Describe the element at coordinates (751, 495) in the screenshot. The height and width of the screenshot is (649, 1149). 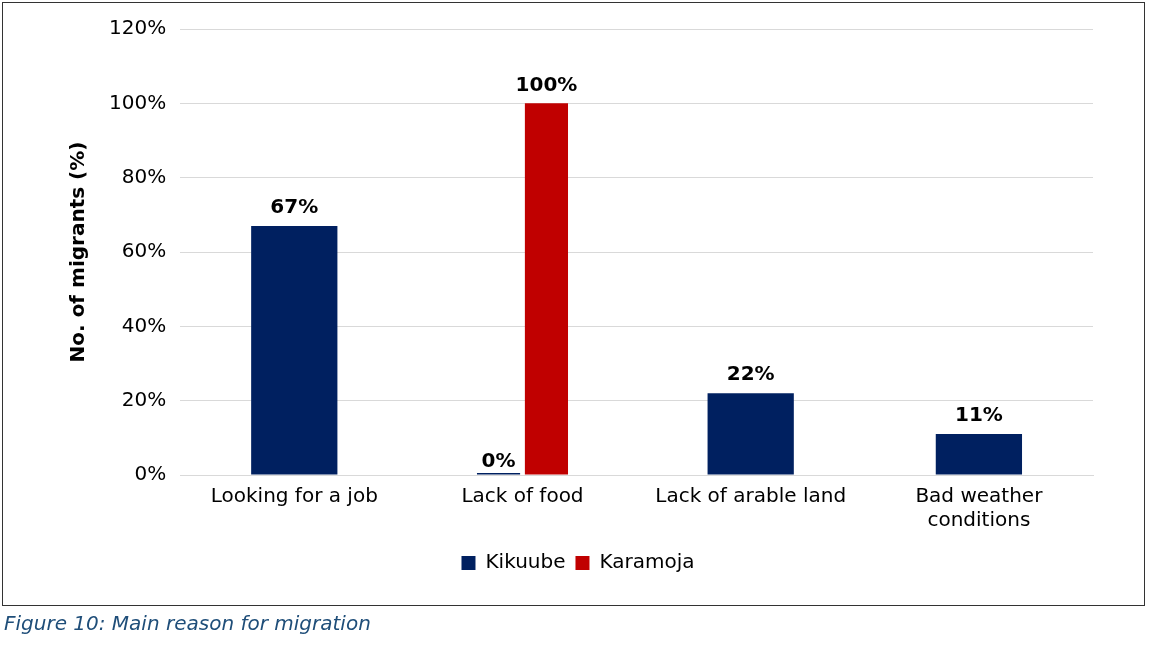
I see `x-tick-label: Lack of arable land` at that location.